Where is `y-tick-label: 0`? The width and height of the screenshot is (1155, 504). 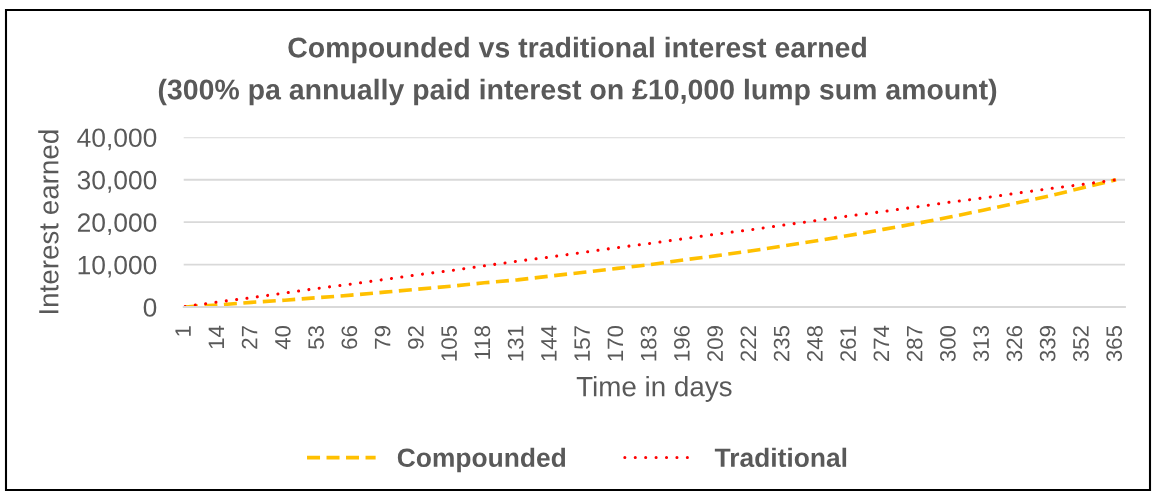 y-tick-label: 0 is located at coordinates (150, 307).